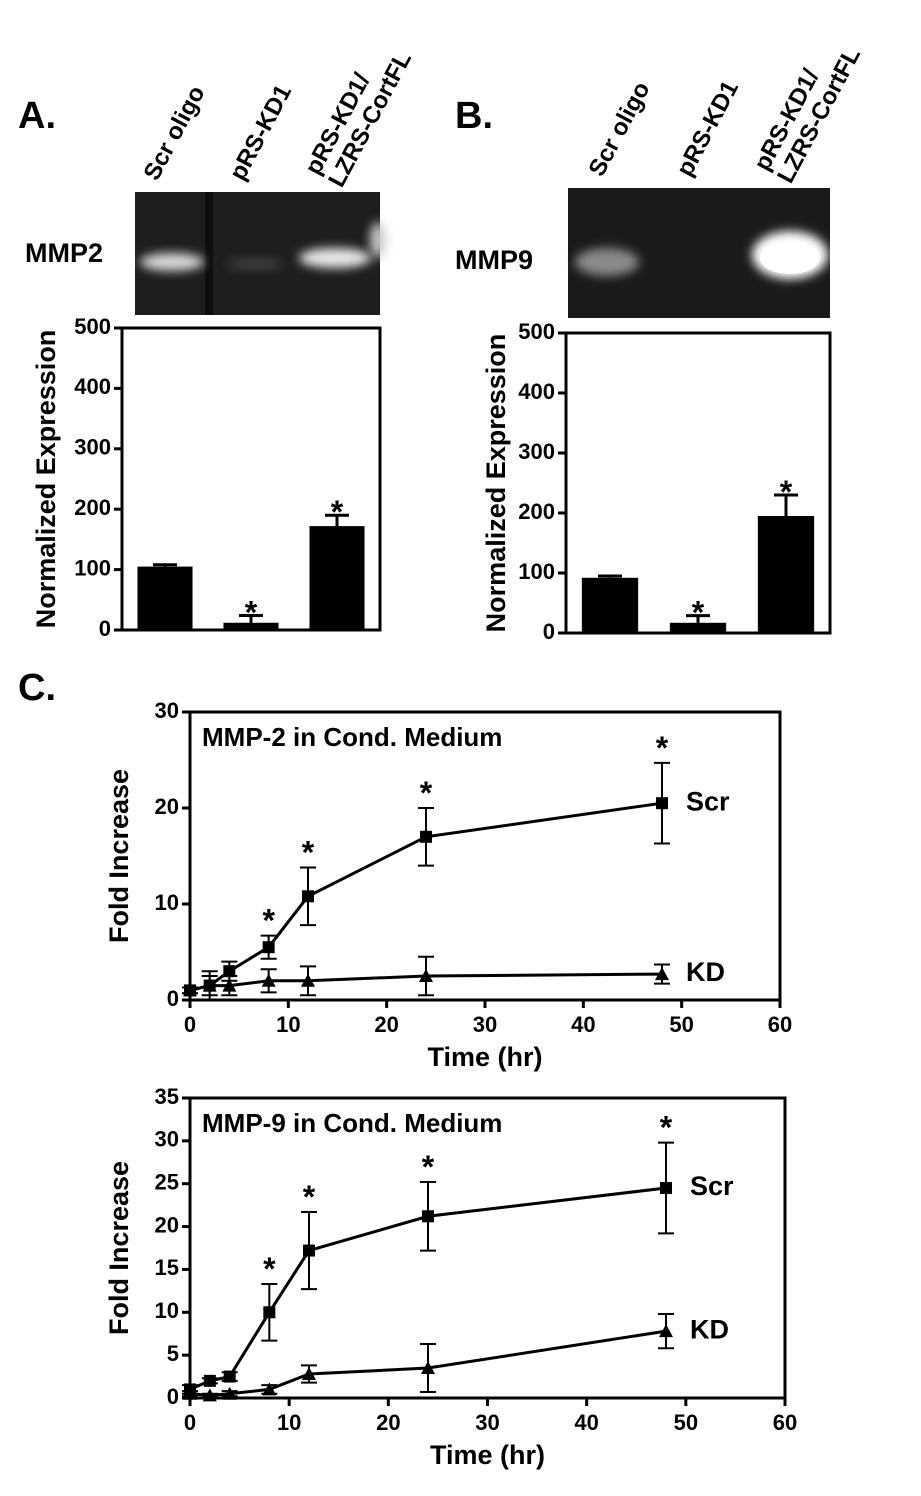  What do you see at coordinates (174, 132) in the screenshot?
I see `category-label: Scr oligo` at bounding box center [174, 132].